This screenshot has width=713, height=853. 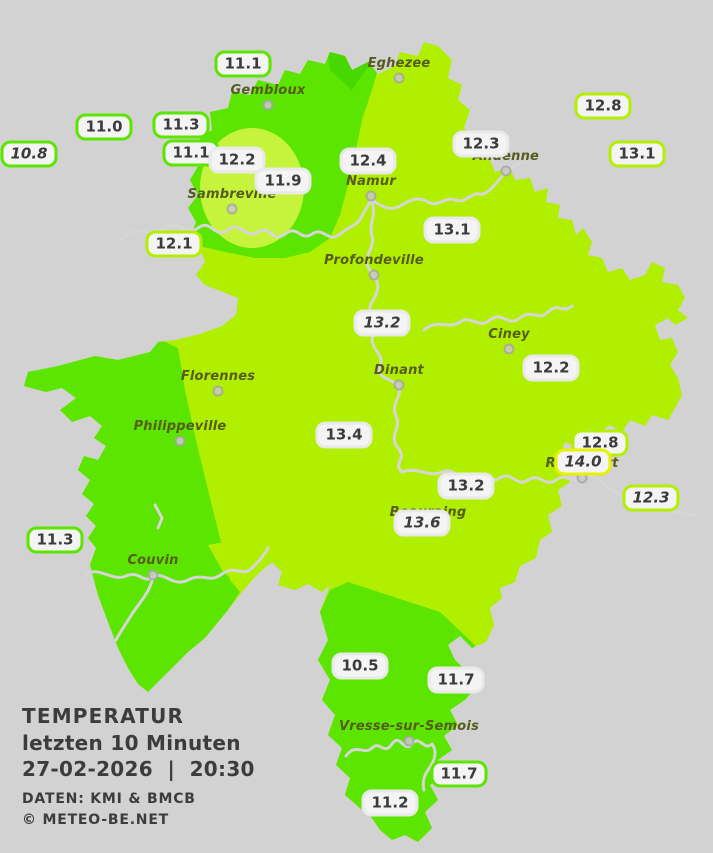 I want to click on river-eau-noire-branch, so click(x=134, y=608).